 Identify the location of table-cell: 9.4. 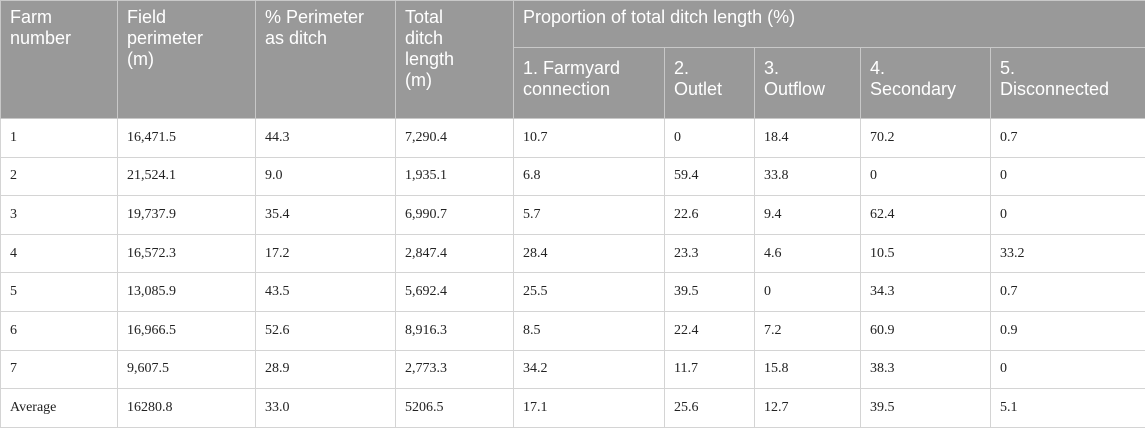
(808, 215).